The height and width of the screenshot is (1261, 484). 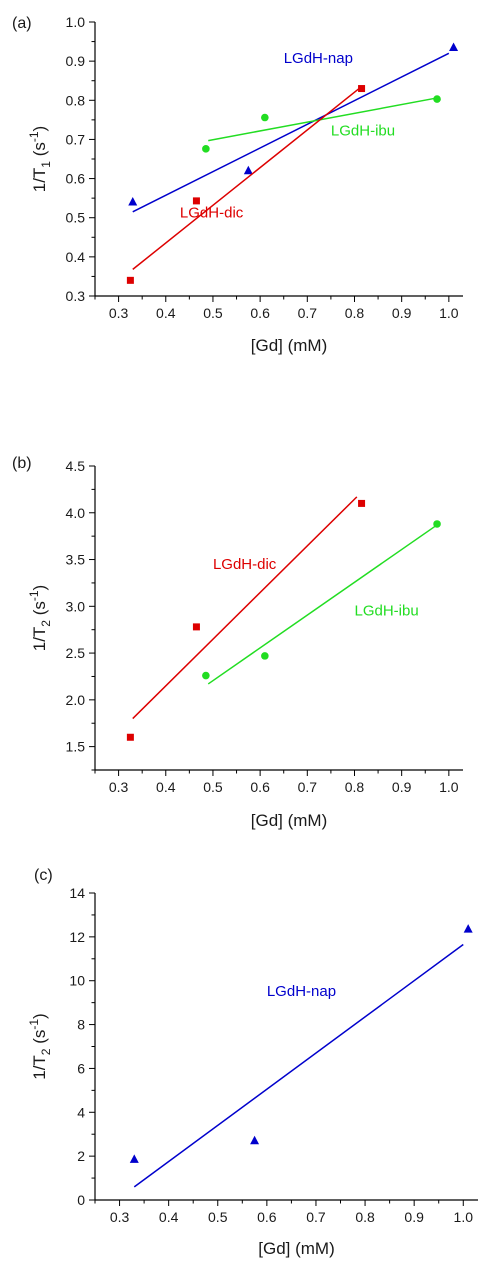 I want to click on y-tick-label: 4.0, so click(x=76, y=513).